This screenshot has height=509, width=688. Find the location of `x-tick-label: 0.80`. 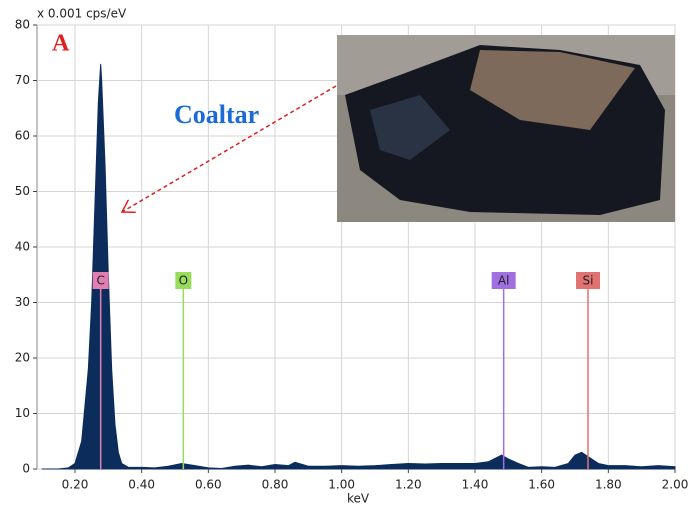

x-tick-label: 0.80 is located at coordinates (275, 485).